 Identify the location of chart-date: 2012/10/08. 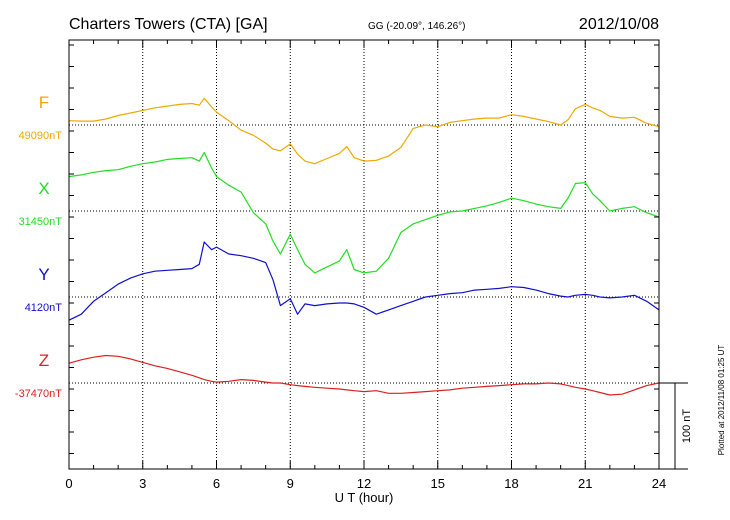
(619, 24).